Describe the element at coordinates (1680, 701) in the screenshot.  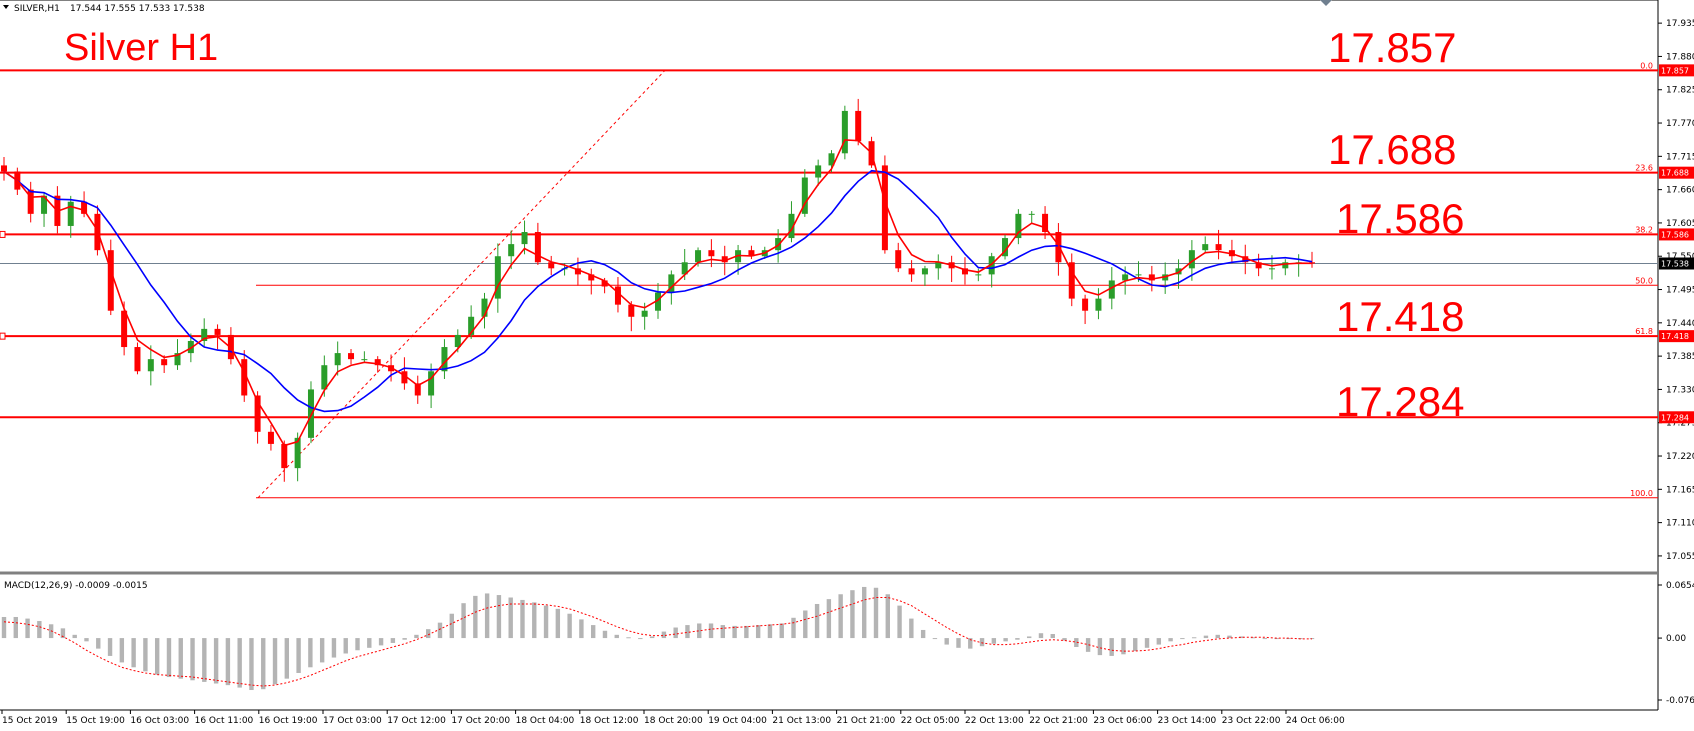
I see `macd-tick-label: -0.0763` at that location.